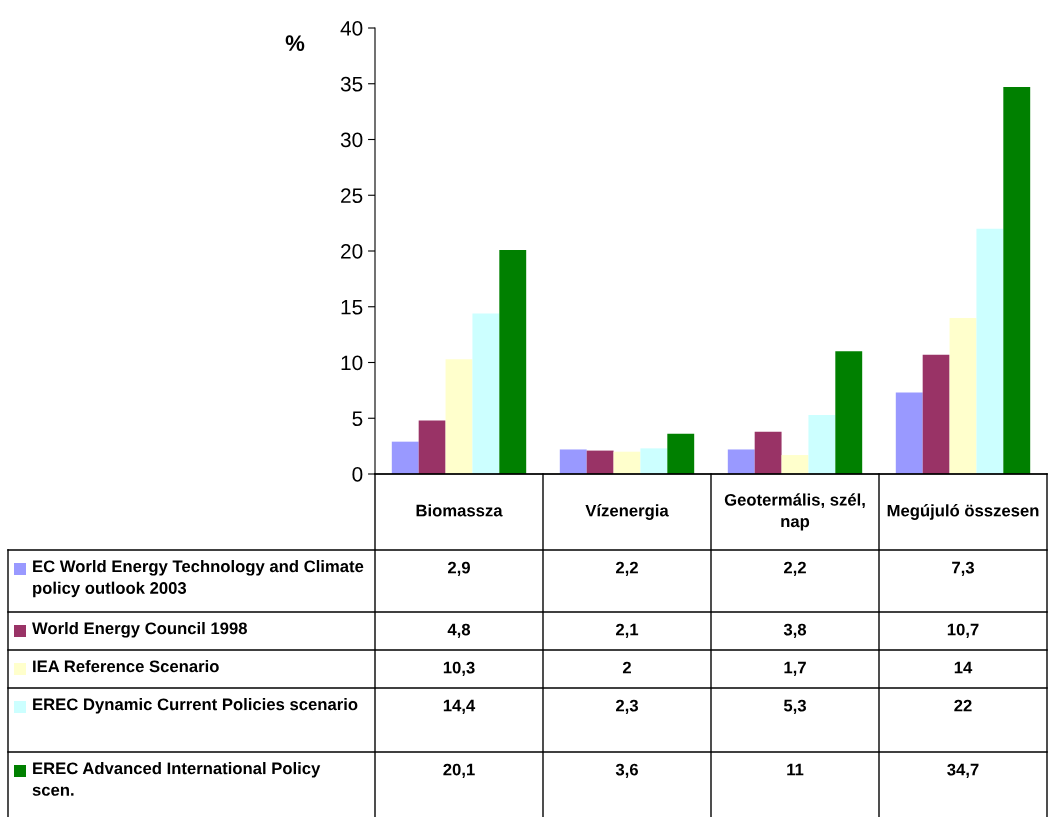  Describe the element at coordinates (198, 579) in the screenshot. I see `legend-label: EC World Energy Technology and Climate policy outlook 2003` at that location.